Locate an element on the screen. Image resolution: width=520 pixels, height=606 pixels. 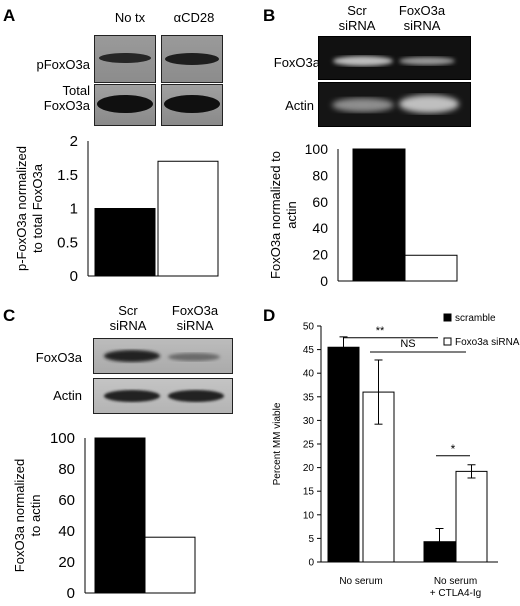
bar-scramble is located at coordinates (343, 454).